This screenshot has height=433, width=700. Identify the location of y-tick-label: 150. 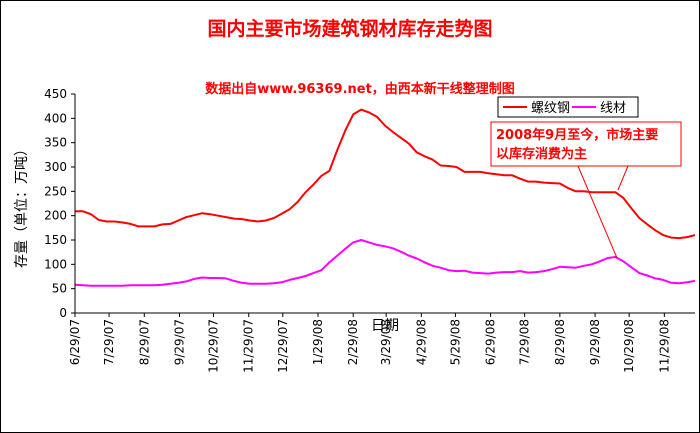
(55, 240).